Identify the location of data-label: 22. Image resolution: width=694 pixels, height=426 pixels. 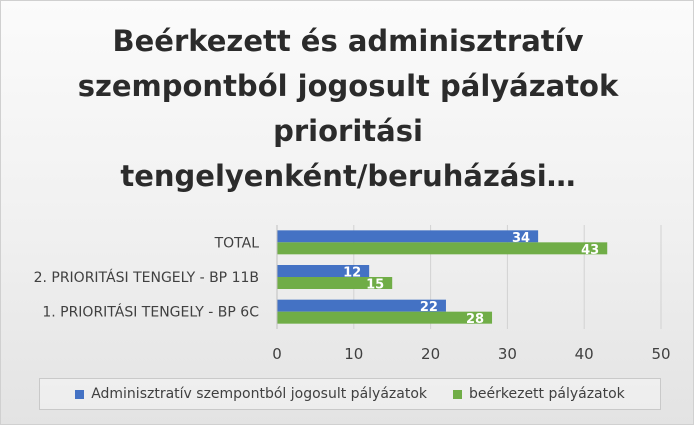
(429, 307).